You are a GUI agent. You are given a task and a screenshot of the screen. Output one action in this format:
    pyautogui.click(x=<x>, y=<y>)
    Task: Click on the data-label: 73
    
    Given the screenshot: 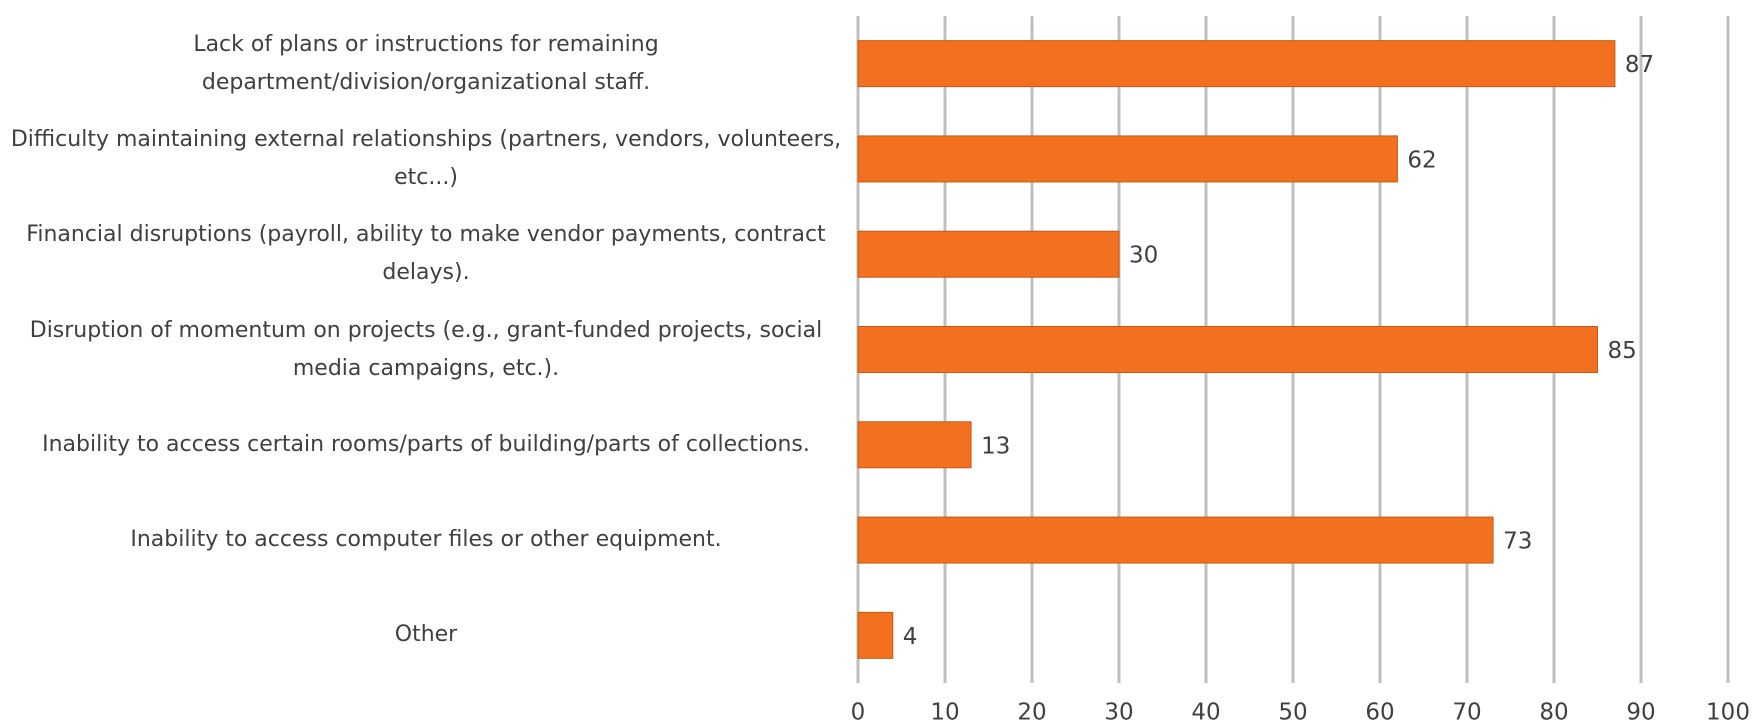 What is the action you would take?
    pyautogui.click(x=1517, y=542)
    